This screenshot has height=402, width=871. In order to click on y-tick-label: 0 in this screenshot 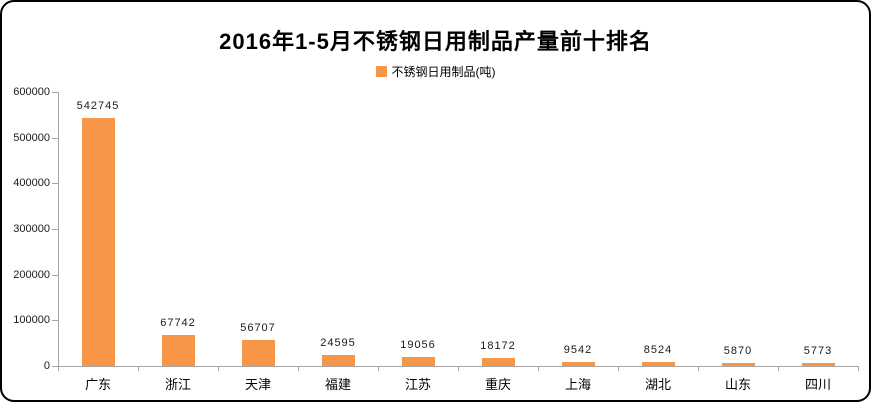, I will do `click(46, 366)`.